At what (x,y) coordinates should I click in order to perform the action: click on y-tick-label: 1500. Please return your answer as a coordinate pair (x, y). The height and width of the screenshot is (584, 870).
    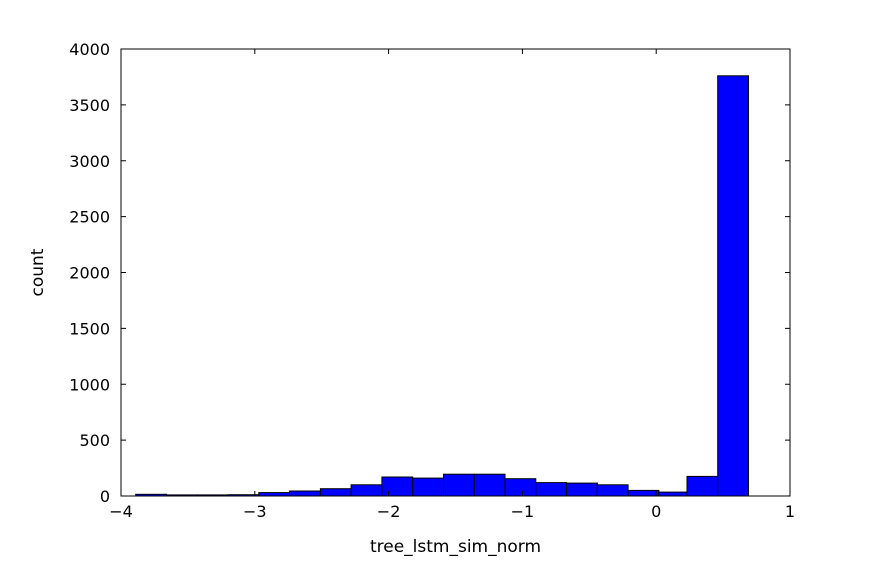
    Looking at the image, I should click on (89, 328).